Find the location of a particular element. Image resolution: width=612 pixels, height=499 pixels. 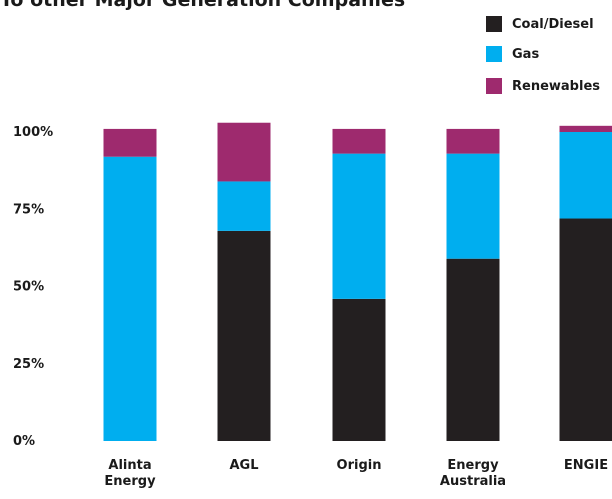

category-label: Australia is located at coordinates (473, 481).